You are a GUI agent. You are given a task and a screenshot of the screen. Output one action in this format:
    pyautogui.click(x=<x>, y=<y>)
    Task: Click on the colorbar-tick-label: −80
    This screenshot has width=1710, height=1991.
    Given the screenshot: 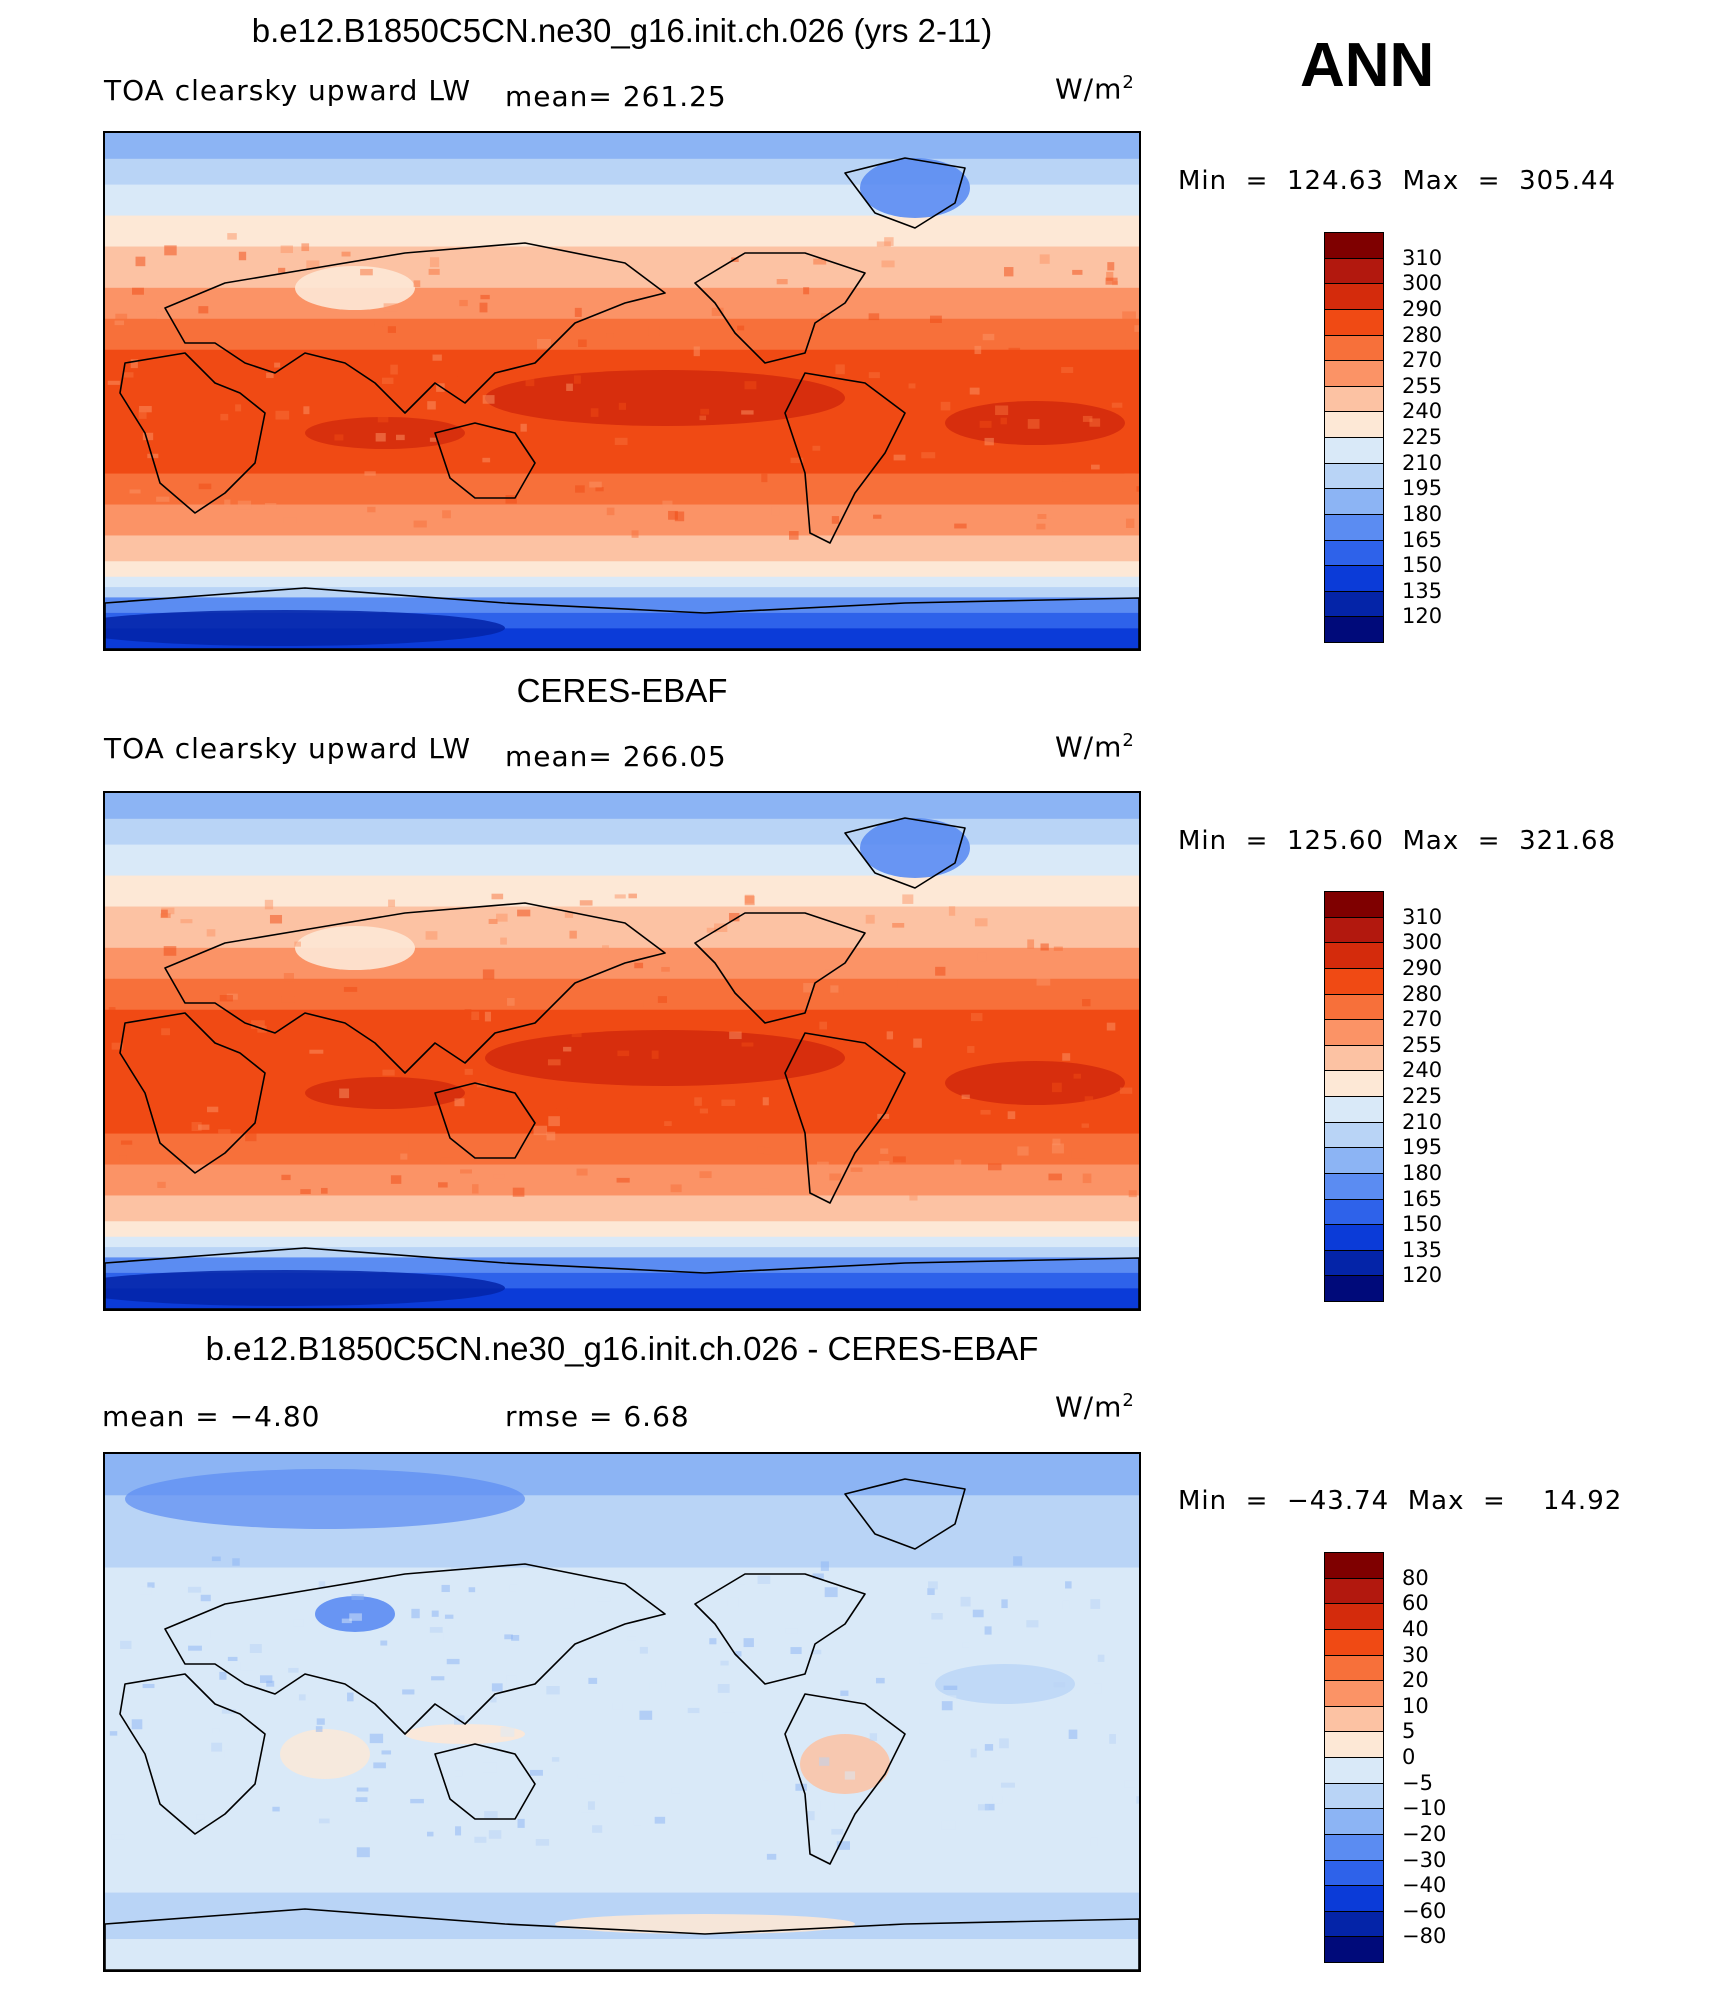 What is the action you would take?
    pyautogui.click(x=1424, y=1936)
    